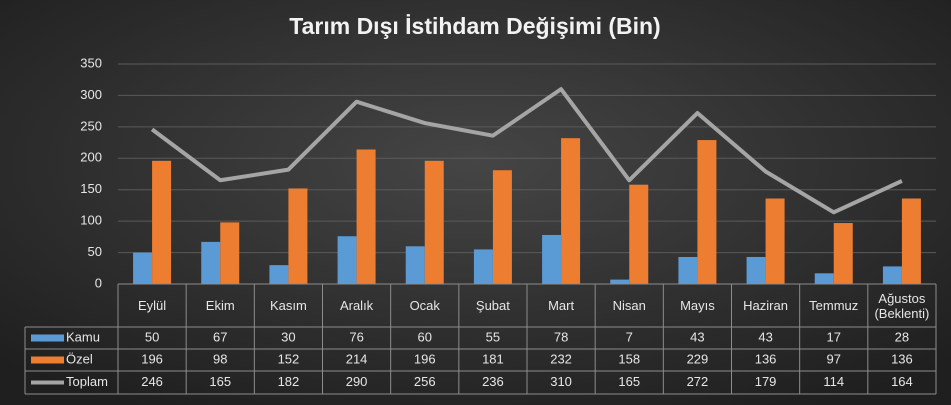 The width and height of the screenshot is (951, 405). I want to click on x-tick-label: Nisan, so click(629, 305).